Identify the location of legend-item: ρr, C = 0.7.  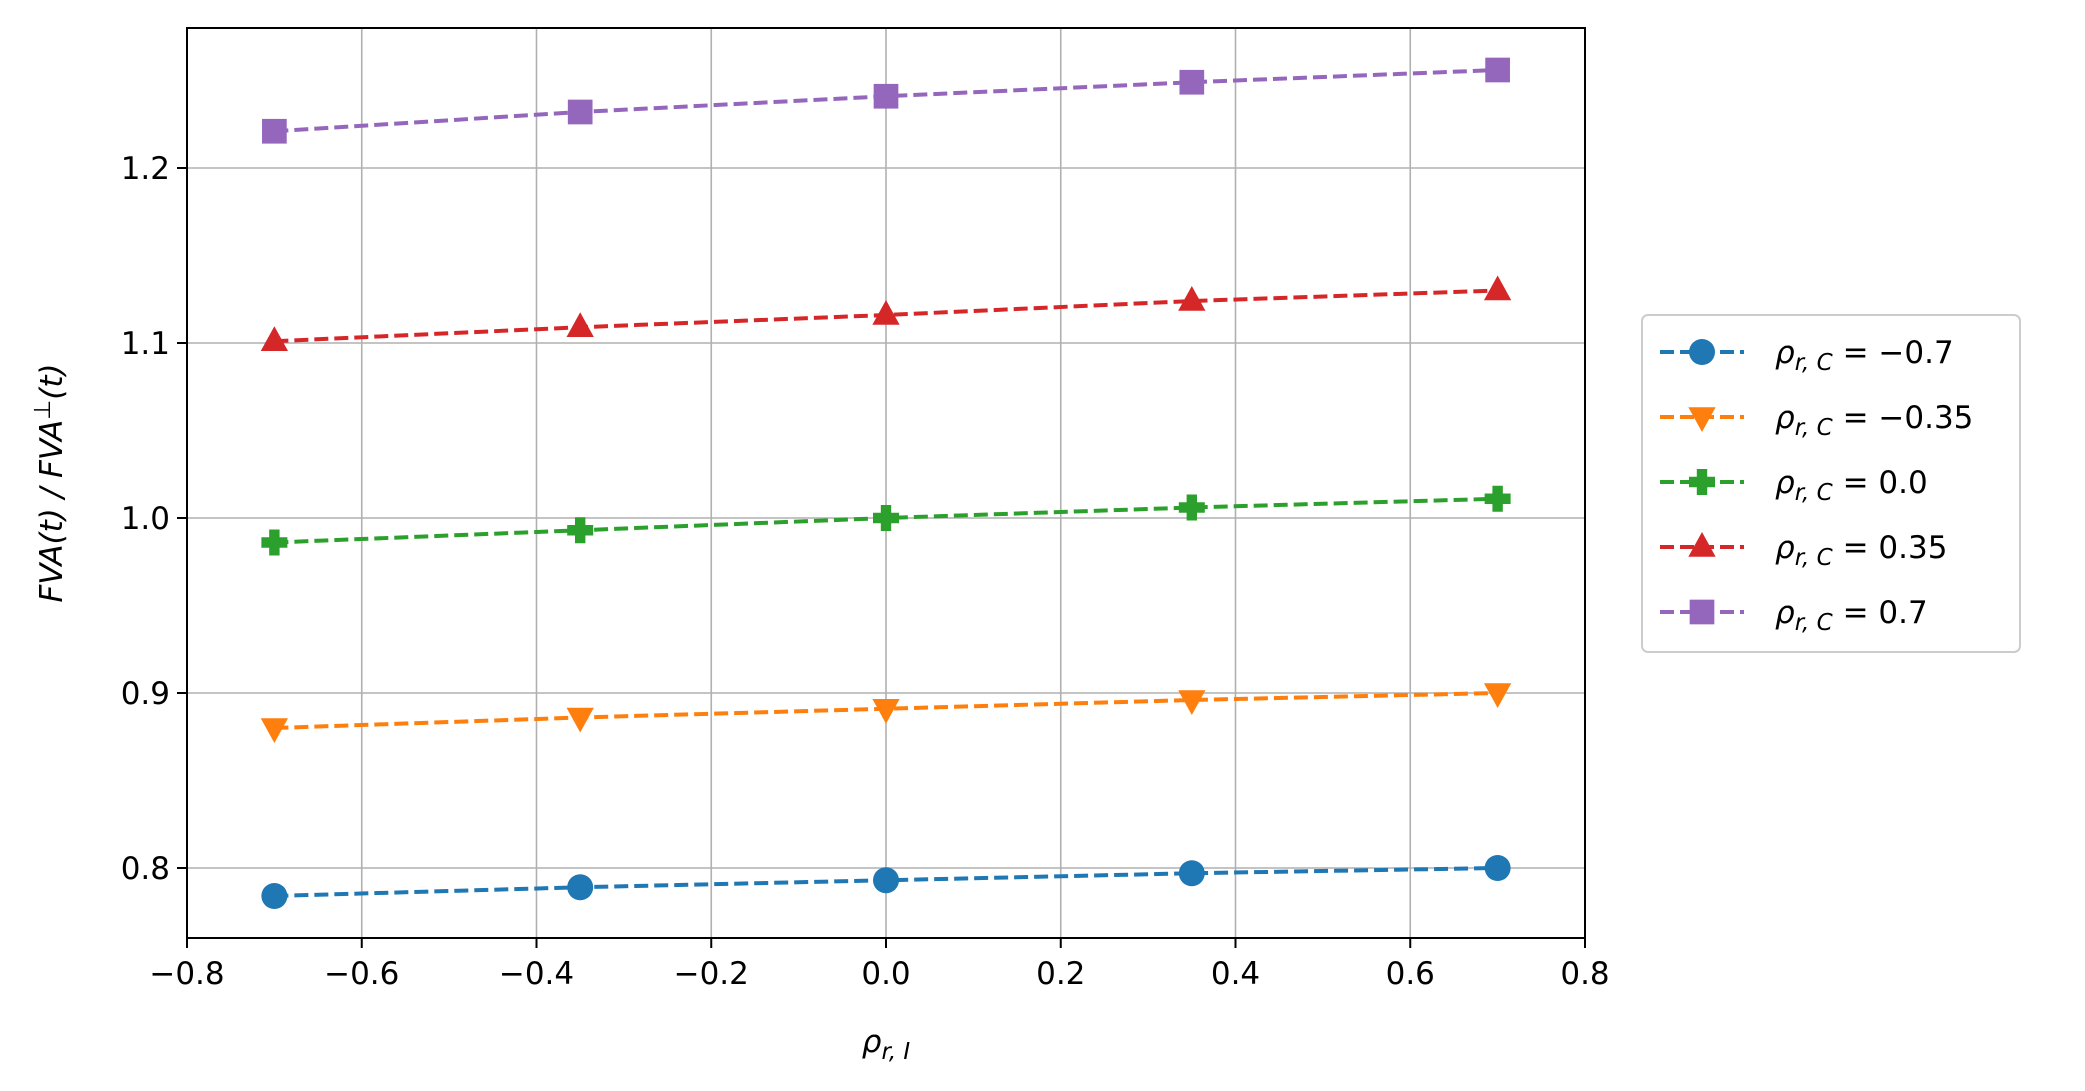
(1794, 615).